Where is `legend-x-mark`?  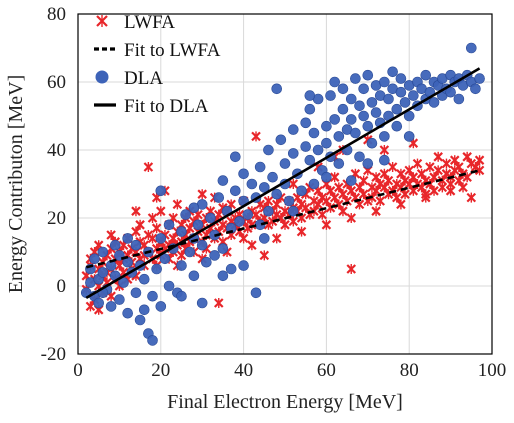 legend-x-mark is located at coordinates (102, 21).